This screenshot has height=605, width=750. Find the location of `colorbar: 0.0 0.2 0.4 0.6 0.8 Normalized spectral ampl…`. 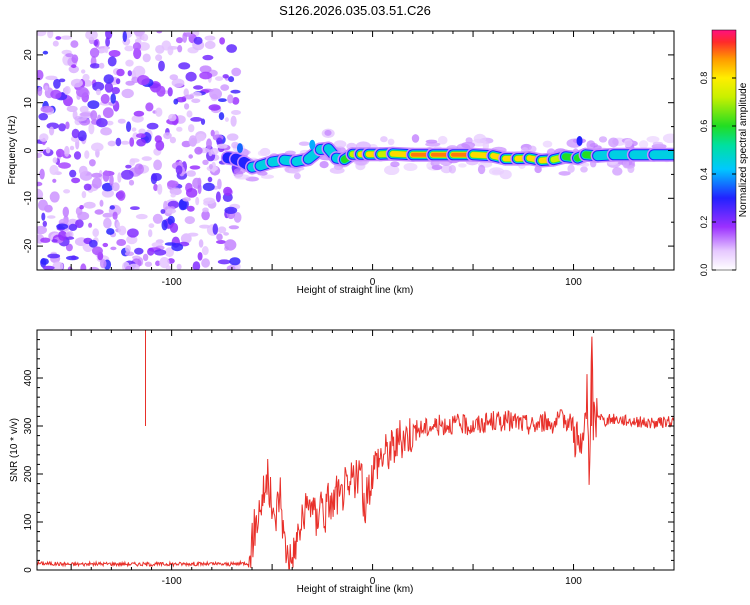

colorbar: 0.0 0.2 0.4 0.6 0.8 Normalized spectral ampl… is located at coordinates (724, 152).